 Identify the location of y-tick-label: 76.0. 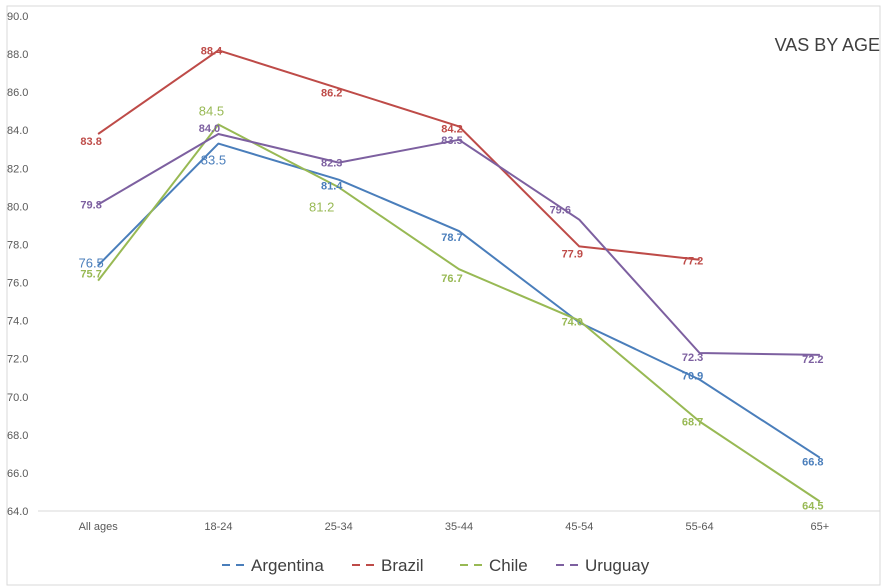
(17, 284).